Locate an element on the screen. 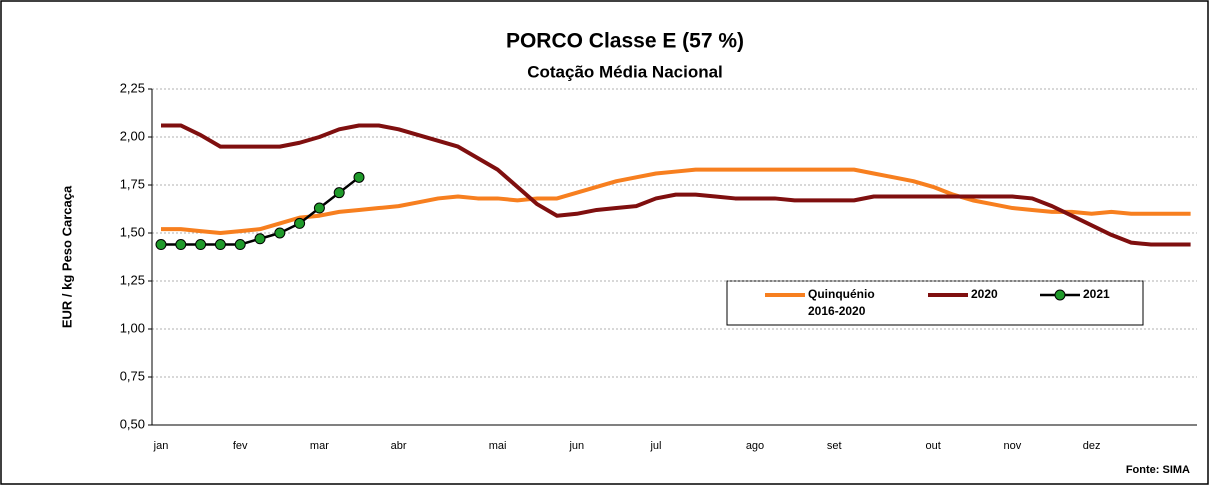 This screenshot has width=1210, height=486. legend-label: 2020 is located at coordinates (984, 294).